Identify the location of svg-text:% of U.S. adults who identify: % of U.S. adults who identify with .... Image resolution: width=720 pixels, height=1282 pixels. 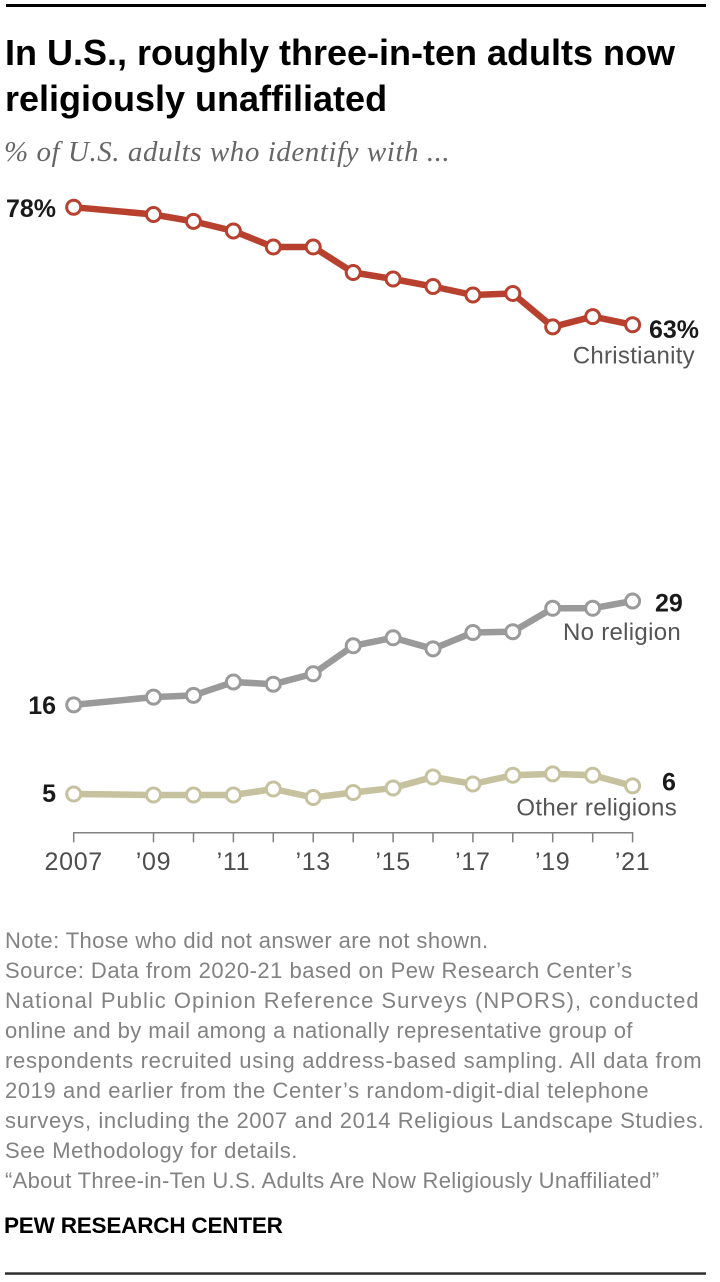
(227, 152).